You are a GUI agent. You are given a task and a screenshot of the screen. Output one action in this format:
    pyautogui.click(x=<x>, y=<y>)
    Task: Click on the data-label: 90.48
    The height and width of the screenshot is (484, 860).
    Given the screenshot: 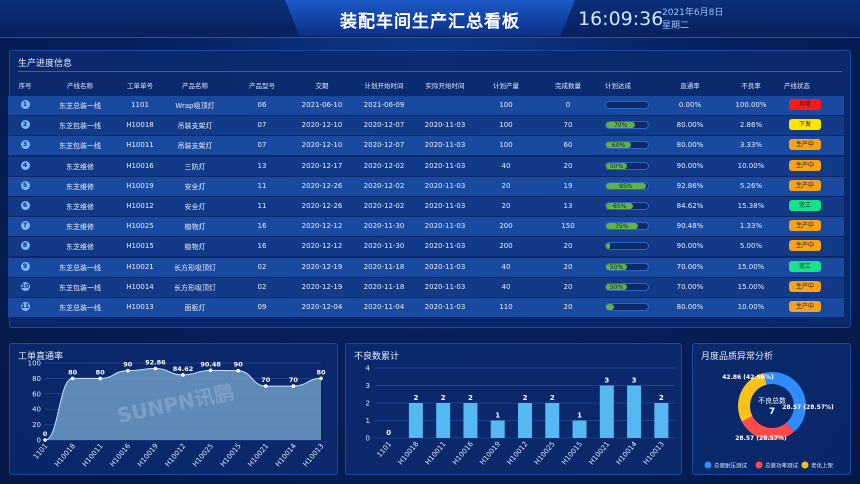 What is the action you would take?
    pyautogui.click(x=210, y=364)
    